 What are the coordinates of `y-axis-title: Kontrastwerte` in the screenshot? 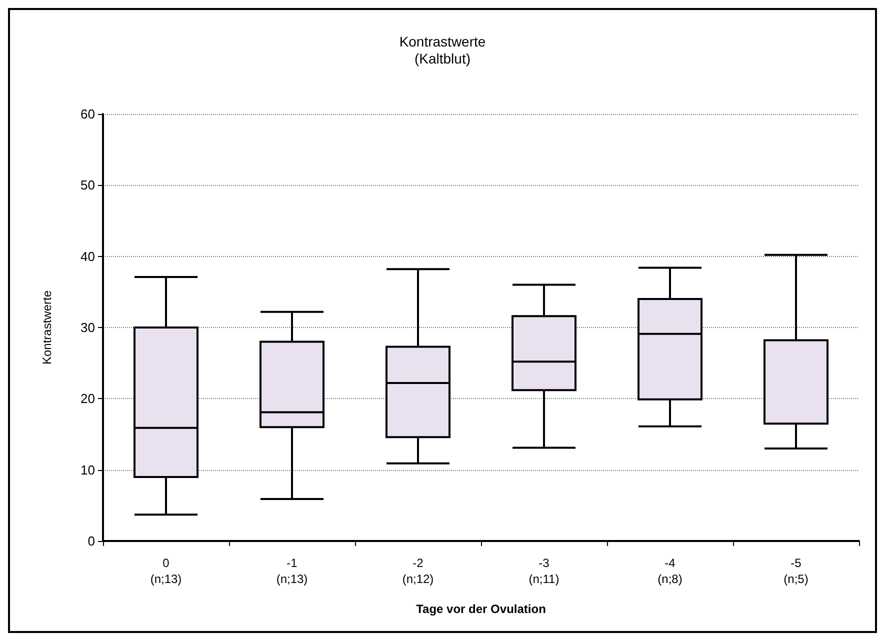 It's located at (47, 327).